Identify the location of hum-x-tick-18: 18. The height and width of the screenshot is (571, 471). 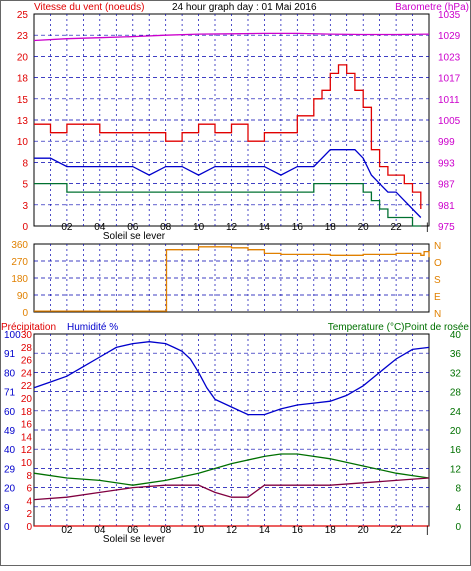
(331, 530).